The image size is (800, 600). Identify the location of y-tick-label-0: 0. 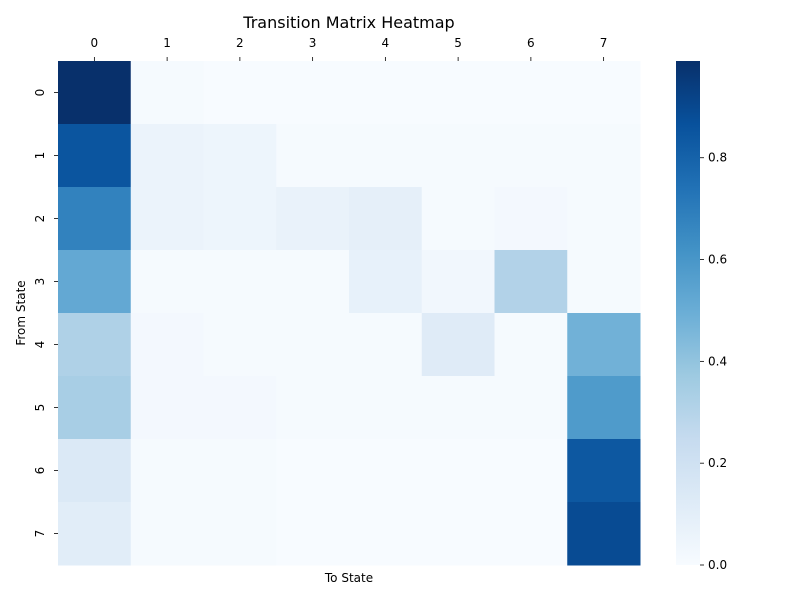
(40, 93).